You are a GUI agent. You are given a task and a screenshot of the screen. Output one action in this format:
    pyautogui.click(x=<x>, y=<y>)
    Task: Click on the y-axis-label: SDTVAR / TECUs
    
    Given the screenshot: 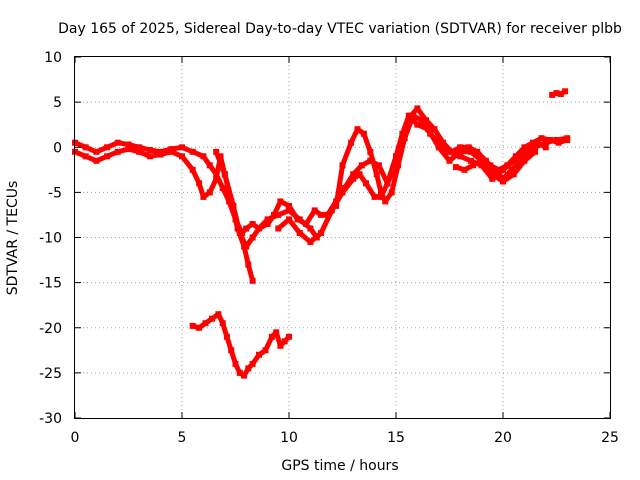 What is the action you would take?
    pyautogui.click(x=13, y=238)
    